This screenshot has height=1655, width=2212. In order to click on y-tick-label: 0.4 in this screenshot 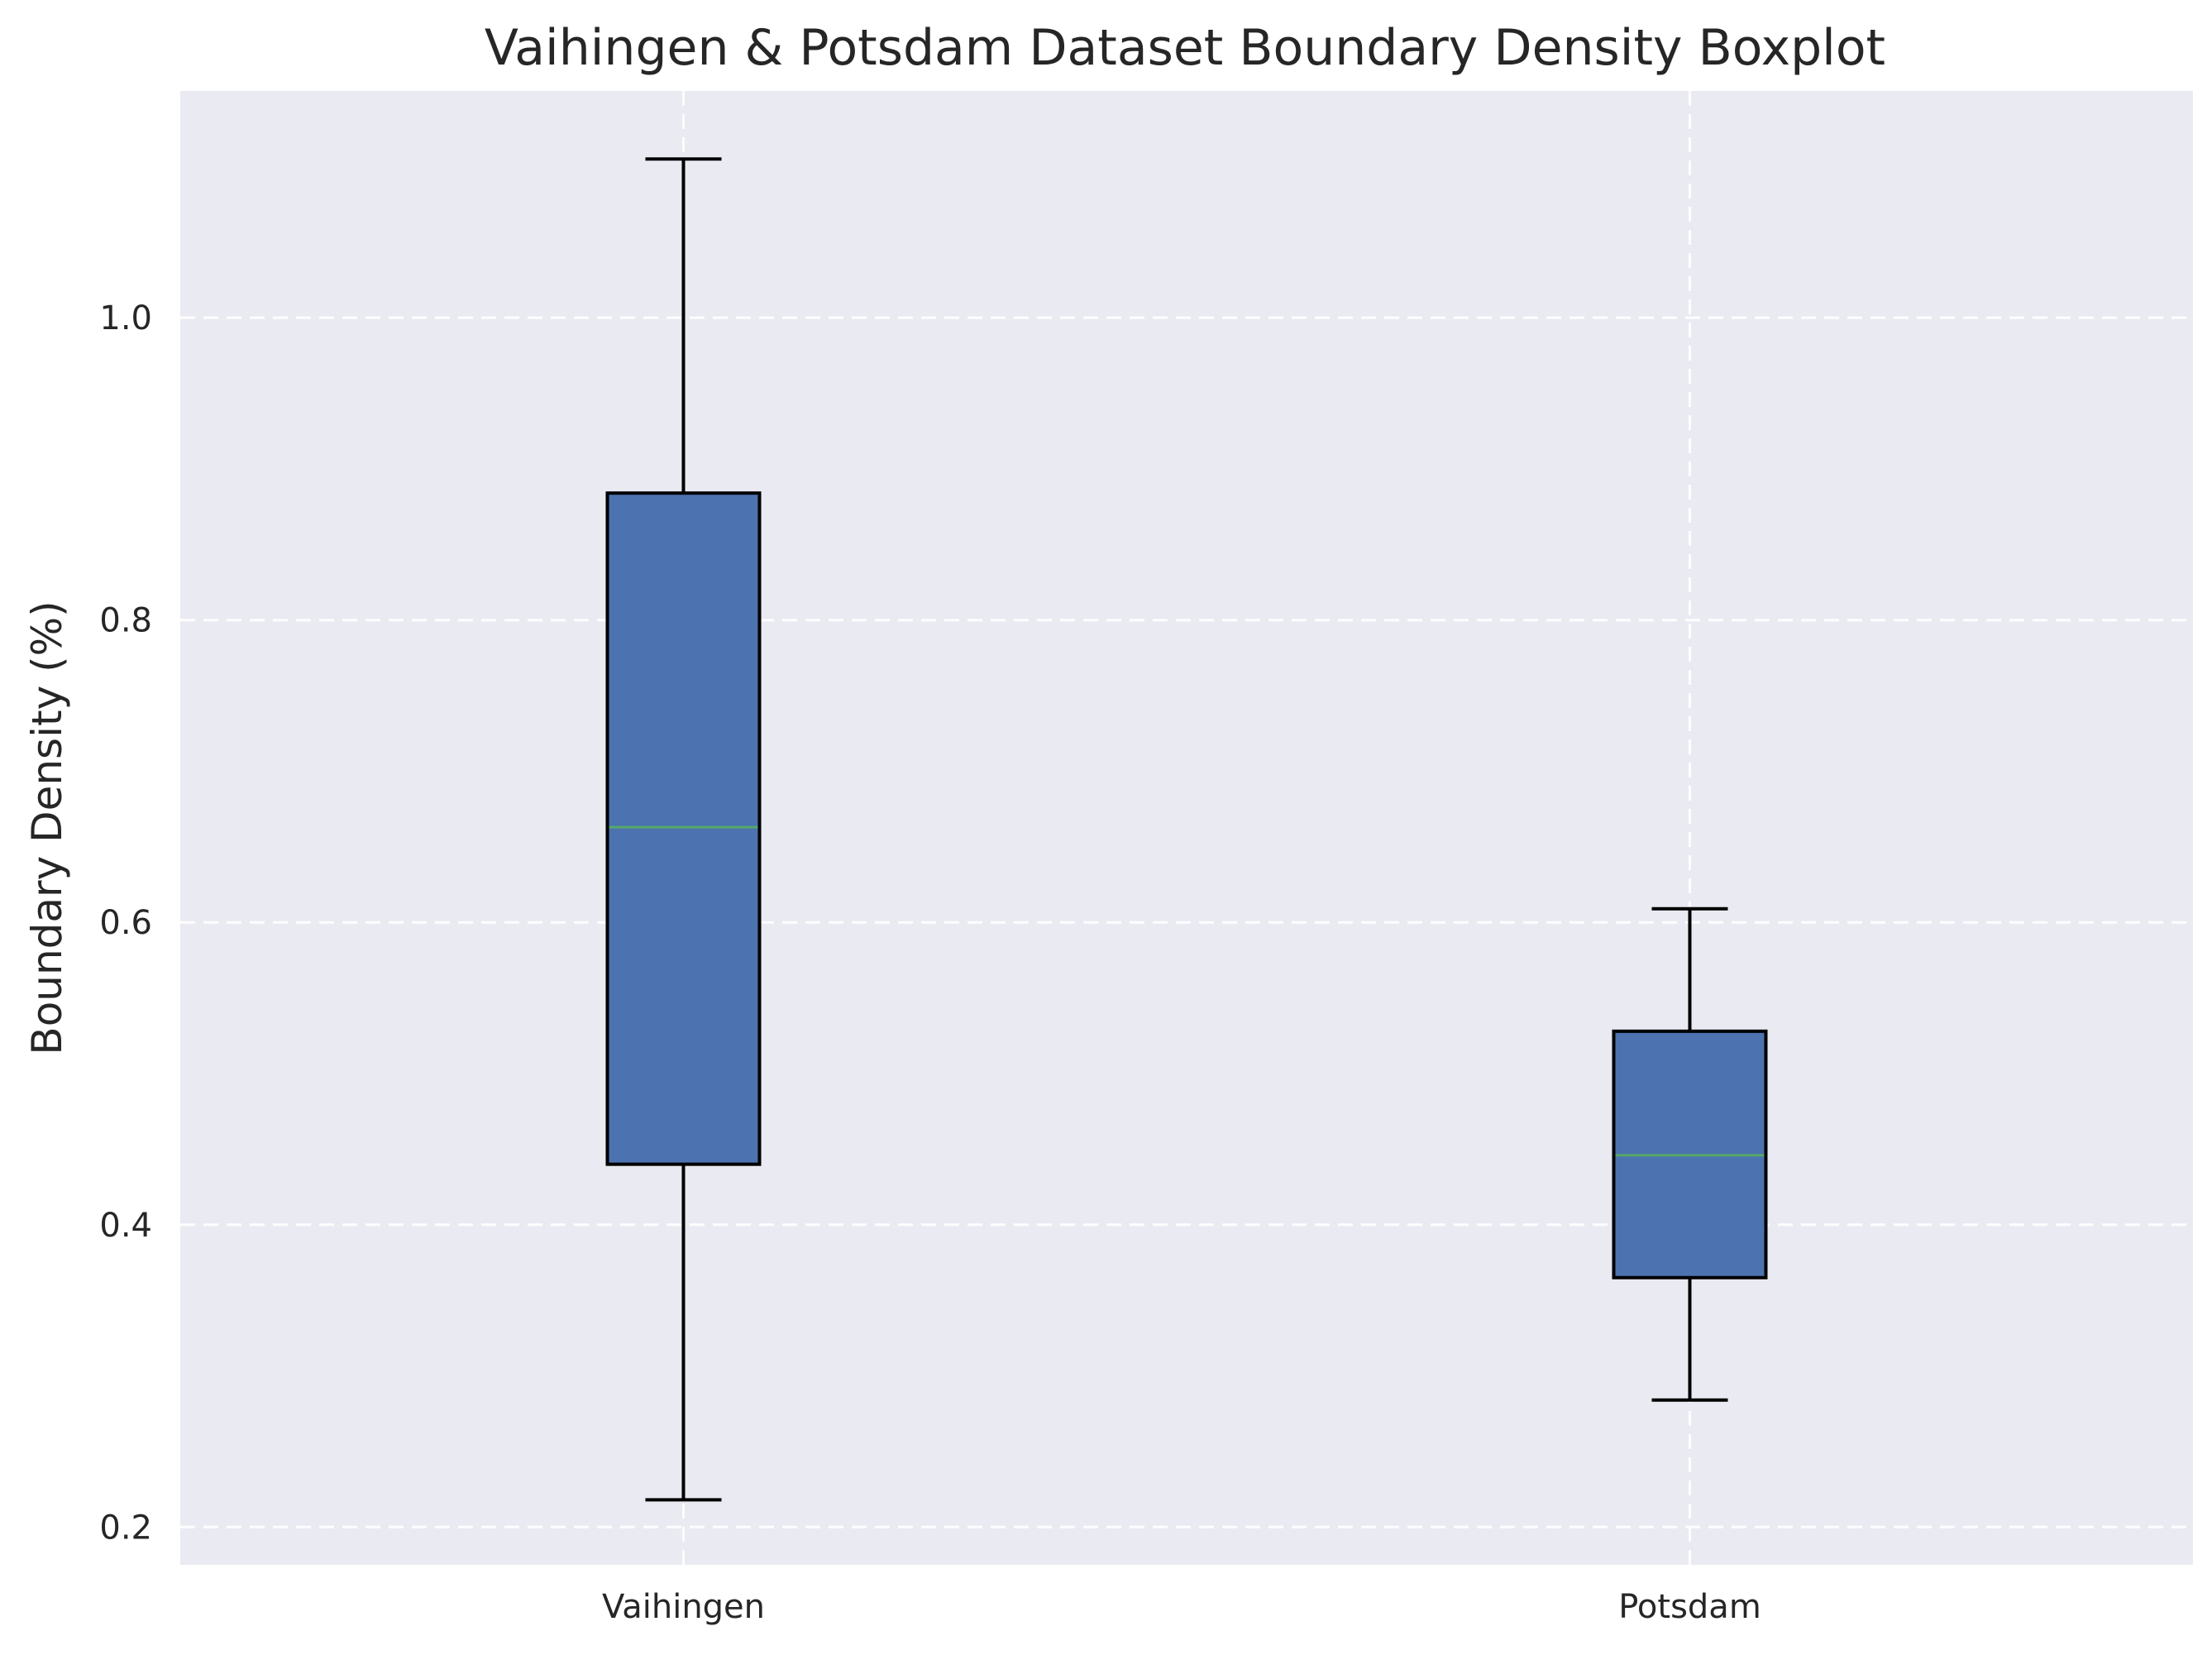, I will do `click(126, 1226)`.